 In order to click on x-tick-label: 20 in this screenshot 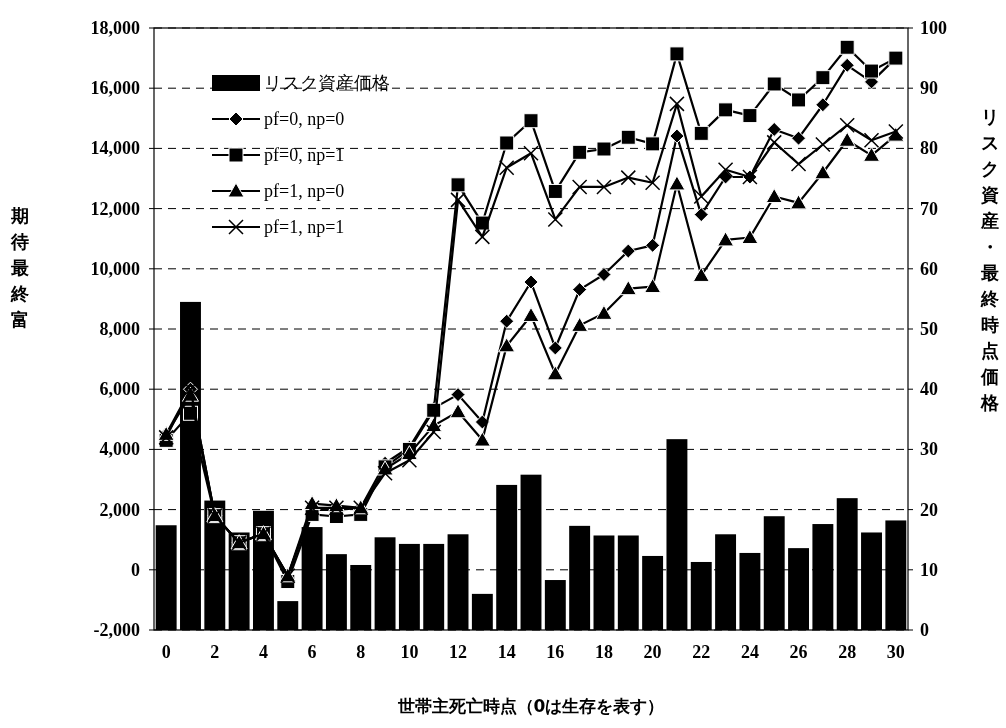, I will do `click(652, 652)`.